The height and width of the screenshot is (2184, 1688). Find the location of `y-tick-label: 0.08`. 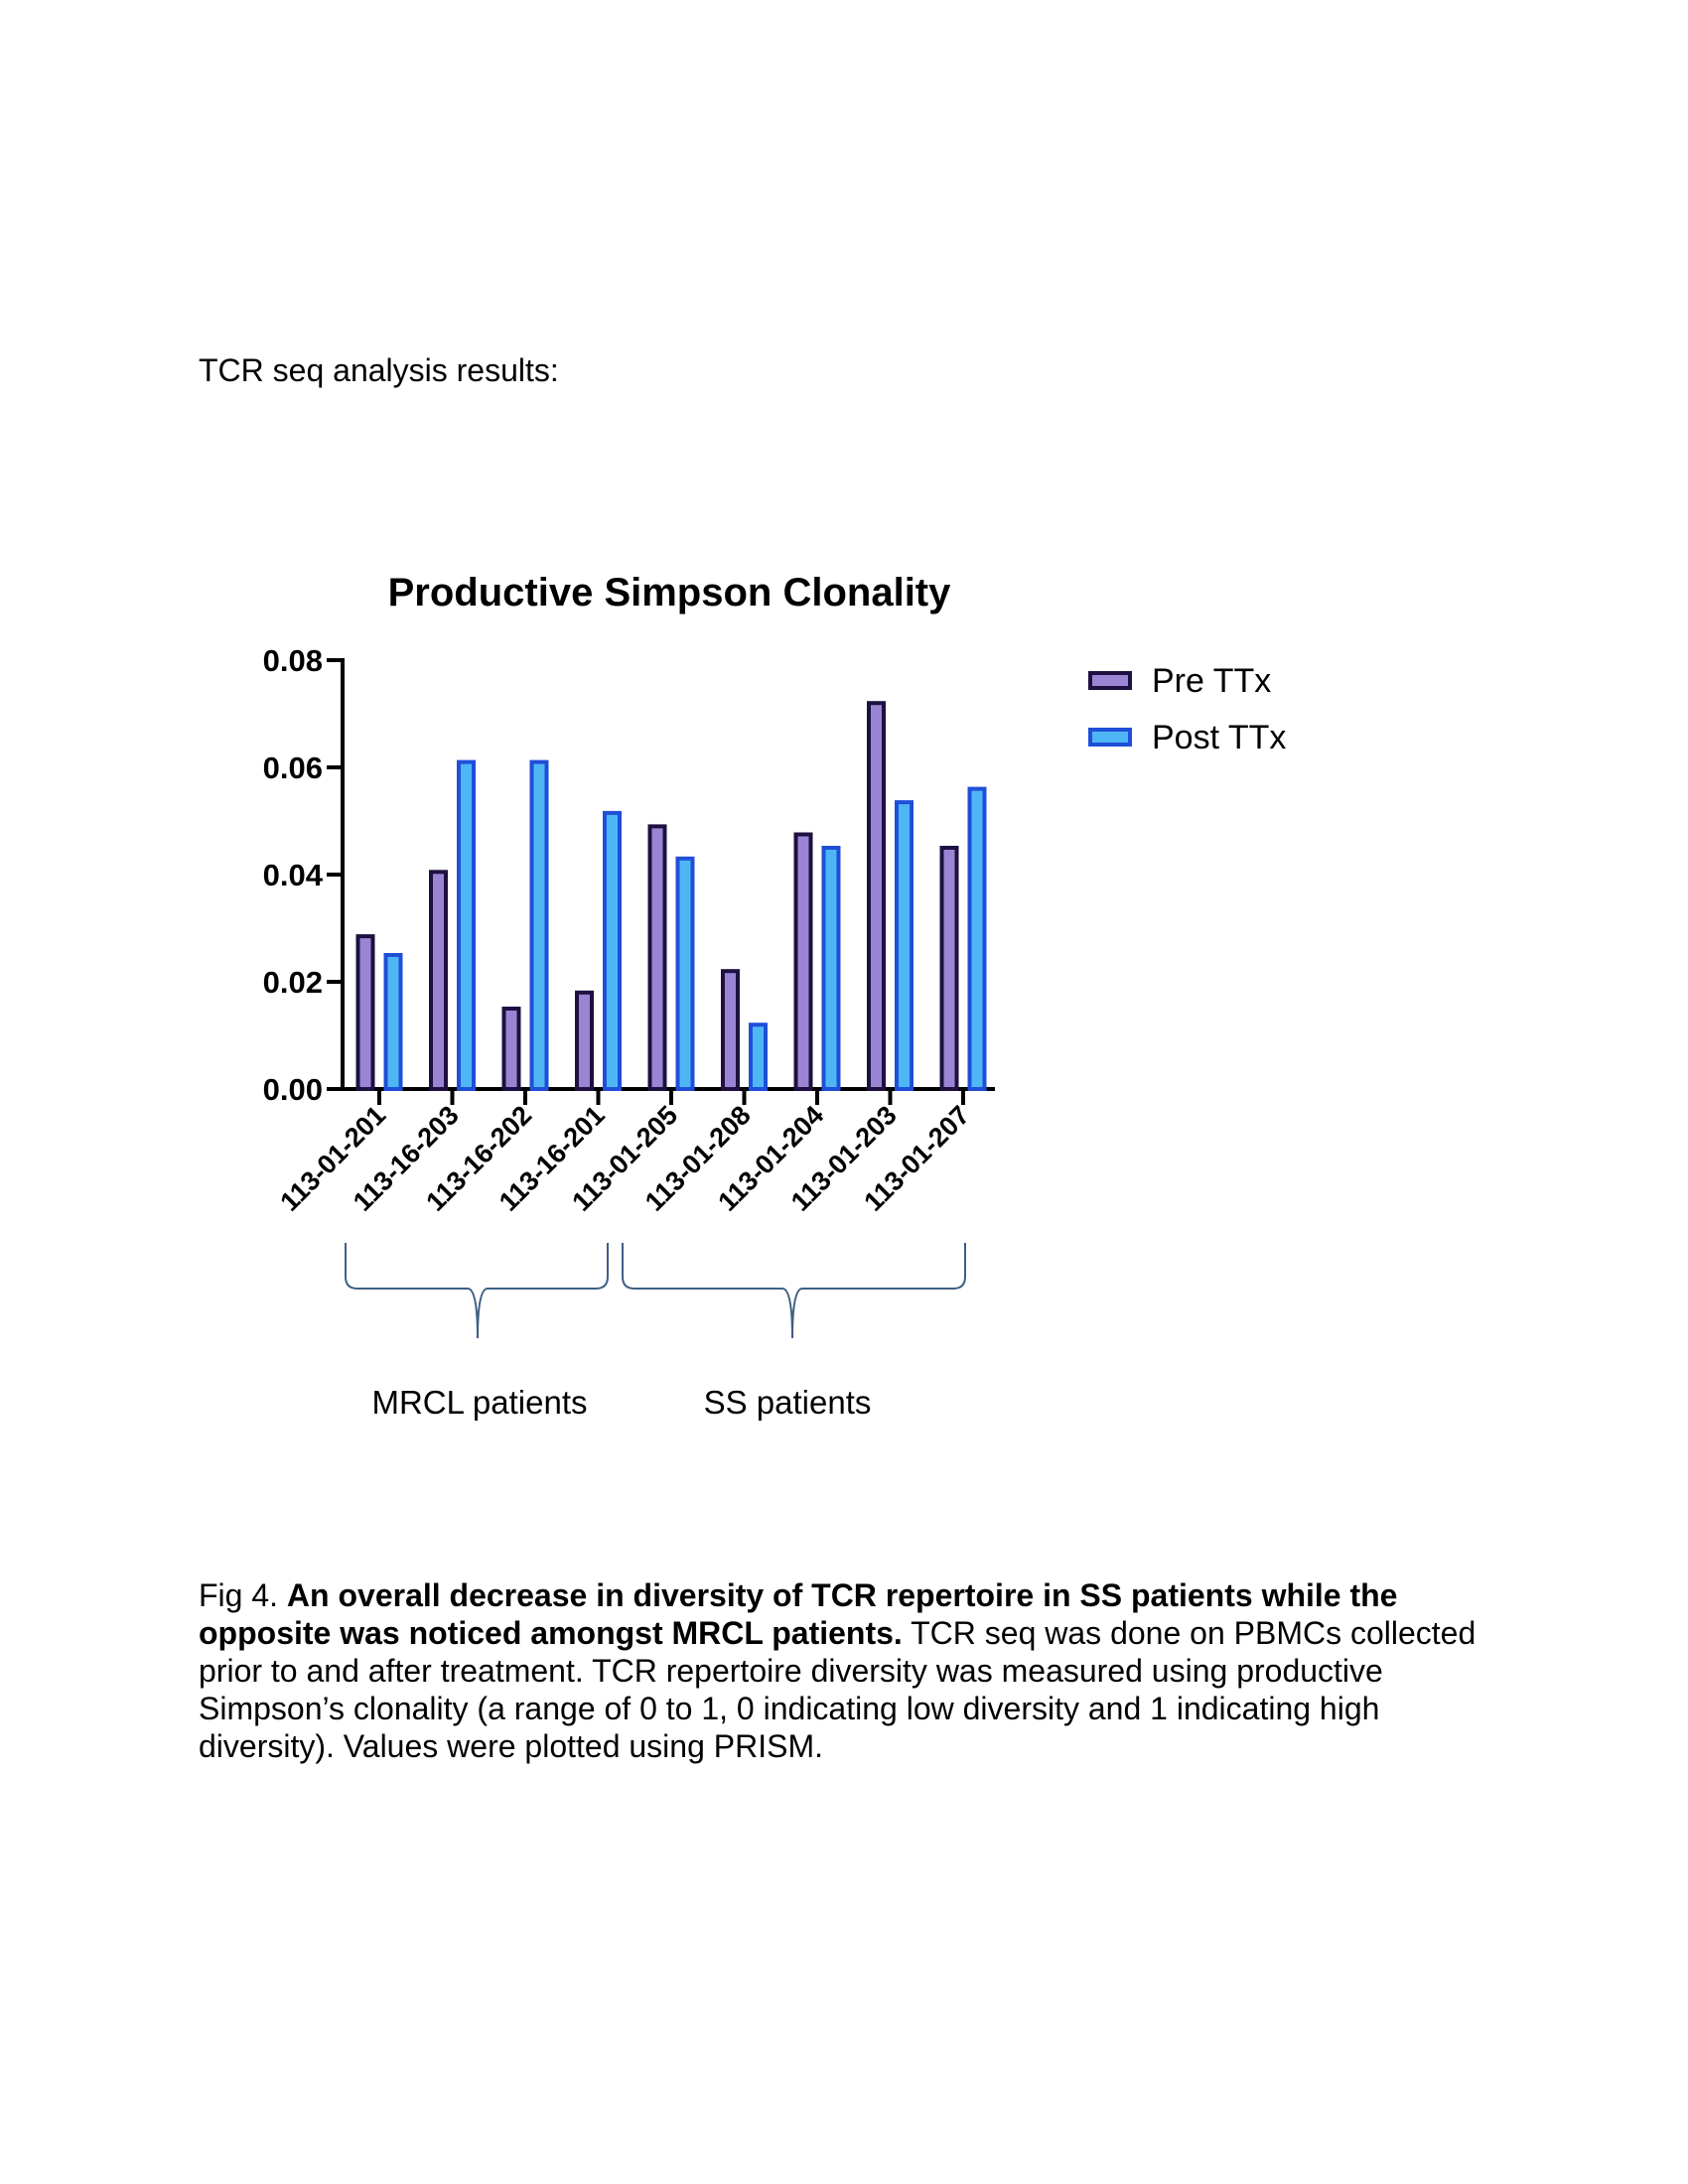

y-tick-label: 0.08 is located at coordinates (293, 660).